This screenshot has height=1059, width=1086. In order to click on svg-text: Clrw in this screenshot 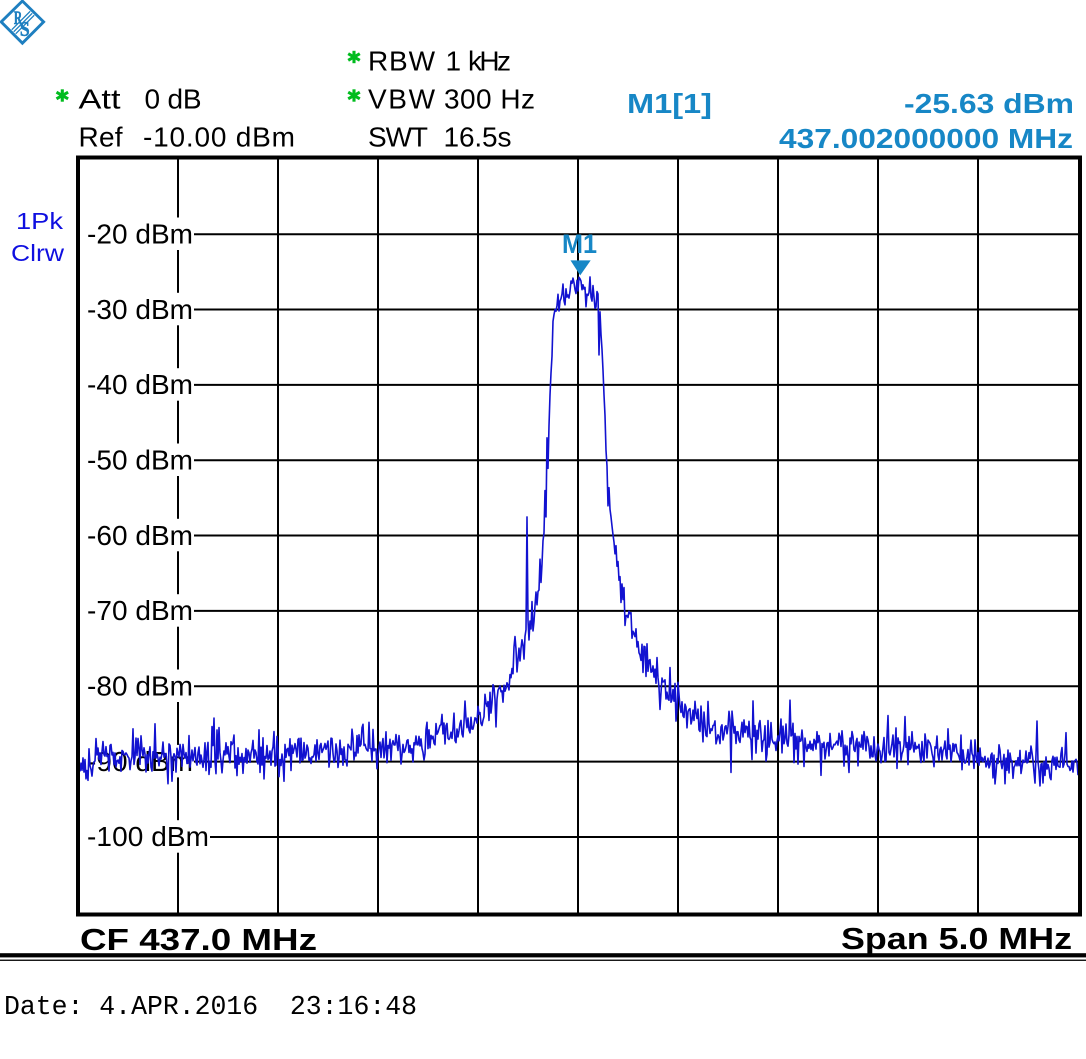, I will do `click(38, 253)`.